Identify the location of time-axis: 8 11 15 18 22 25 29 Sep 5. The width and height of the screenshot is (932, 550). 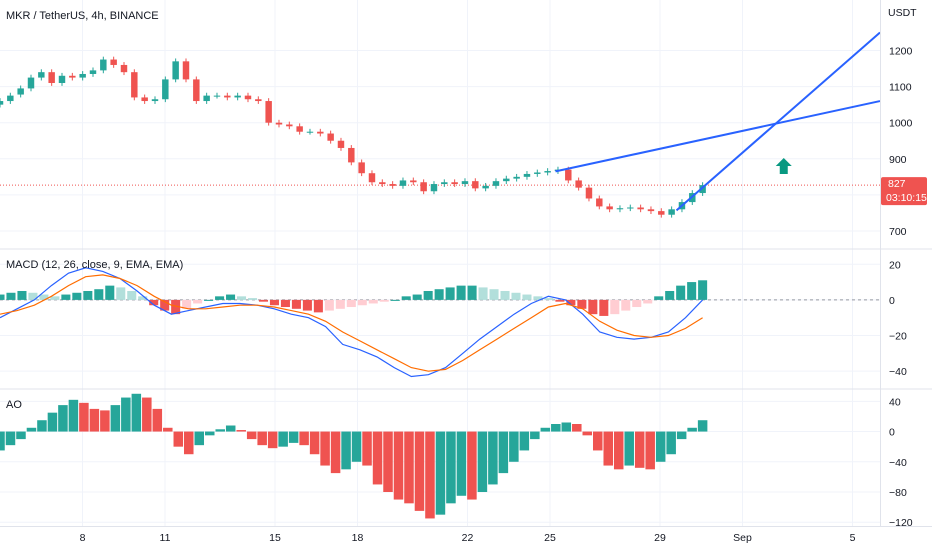
(468, 538).